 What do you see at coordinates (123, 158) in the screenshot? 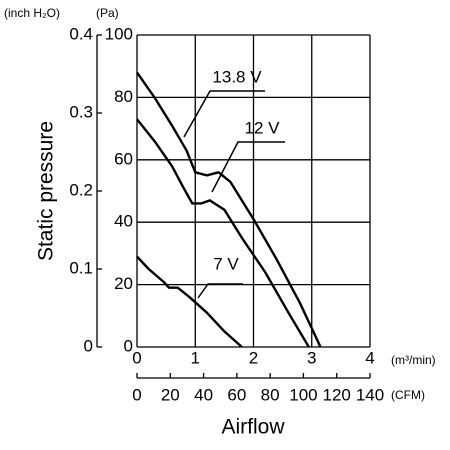
I see `y-tick-label: 60` at bounding box center [123, 158].